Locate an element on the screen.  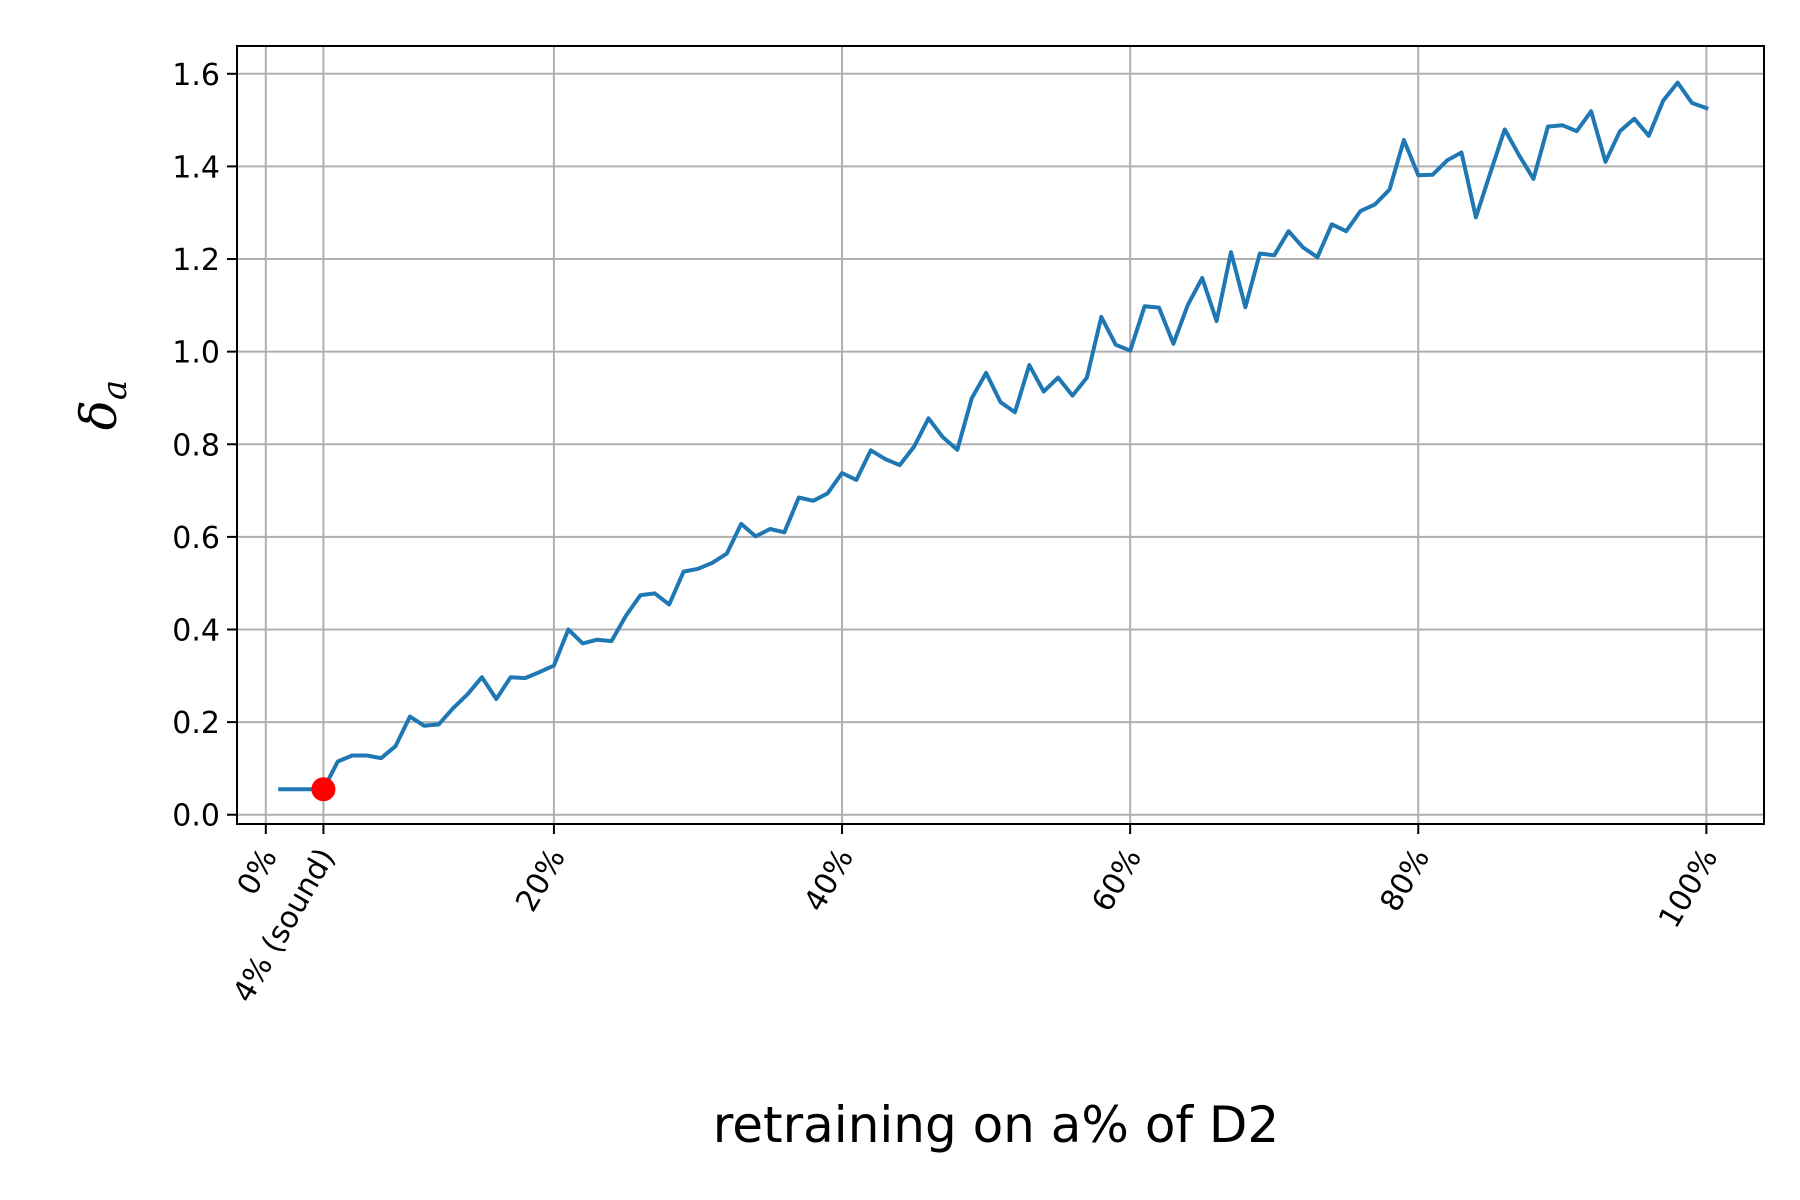
y-axis-label-main: δ is located at coordinates (99, 415).